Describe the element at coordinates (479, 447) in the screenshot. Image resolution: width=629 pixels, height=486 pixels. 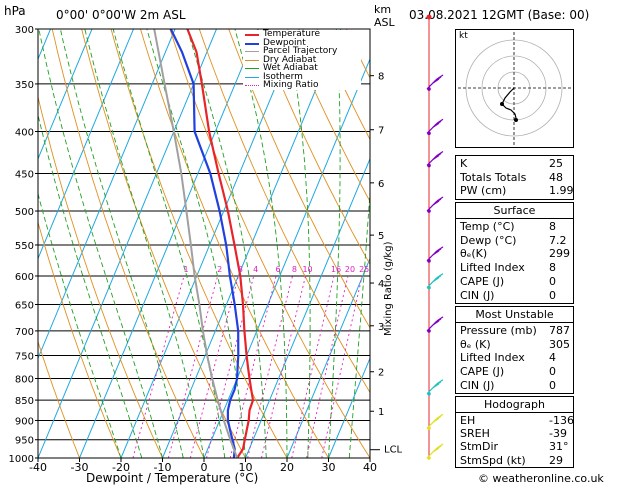
I see `hodograph-table-label: StmDir` at that location.